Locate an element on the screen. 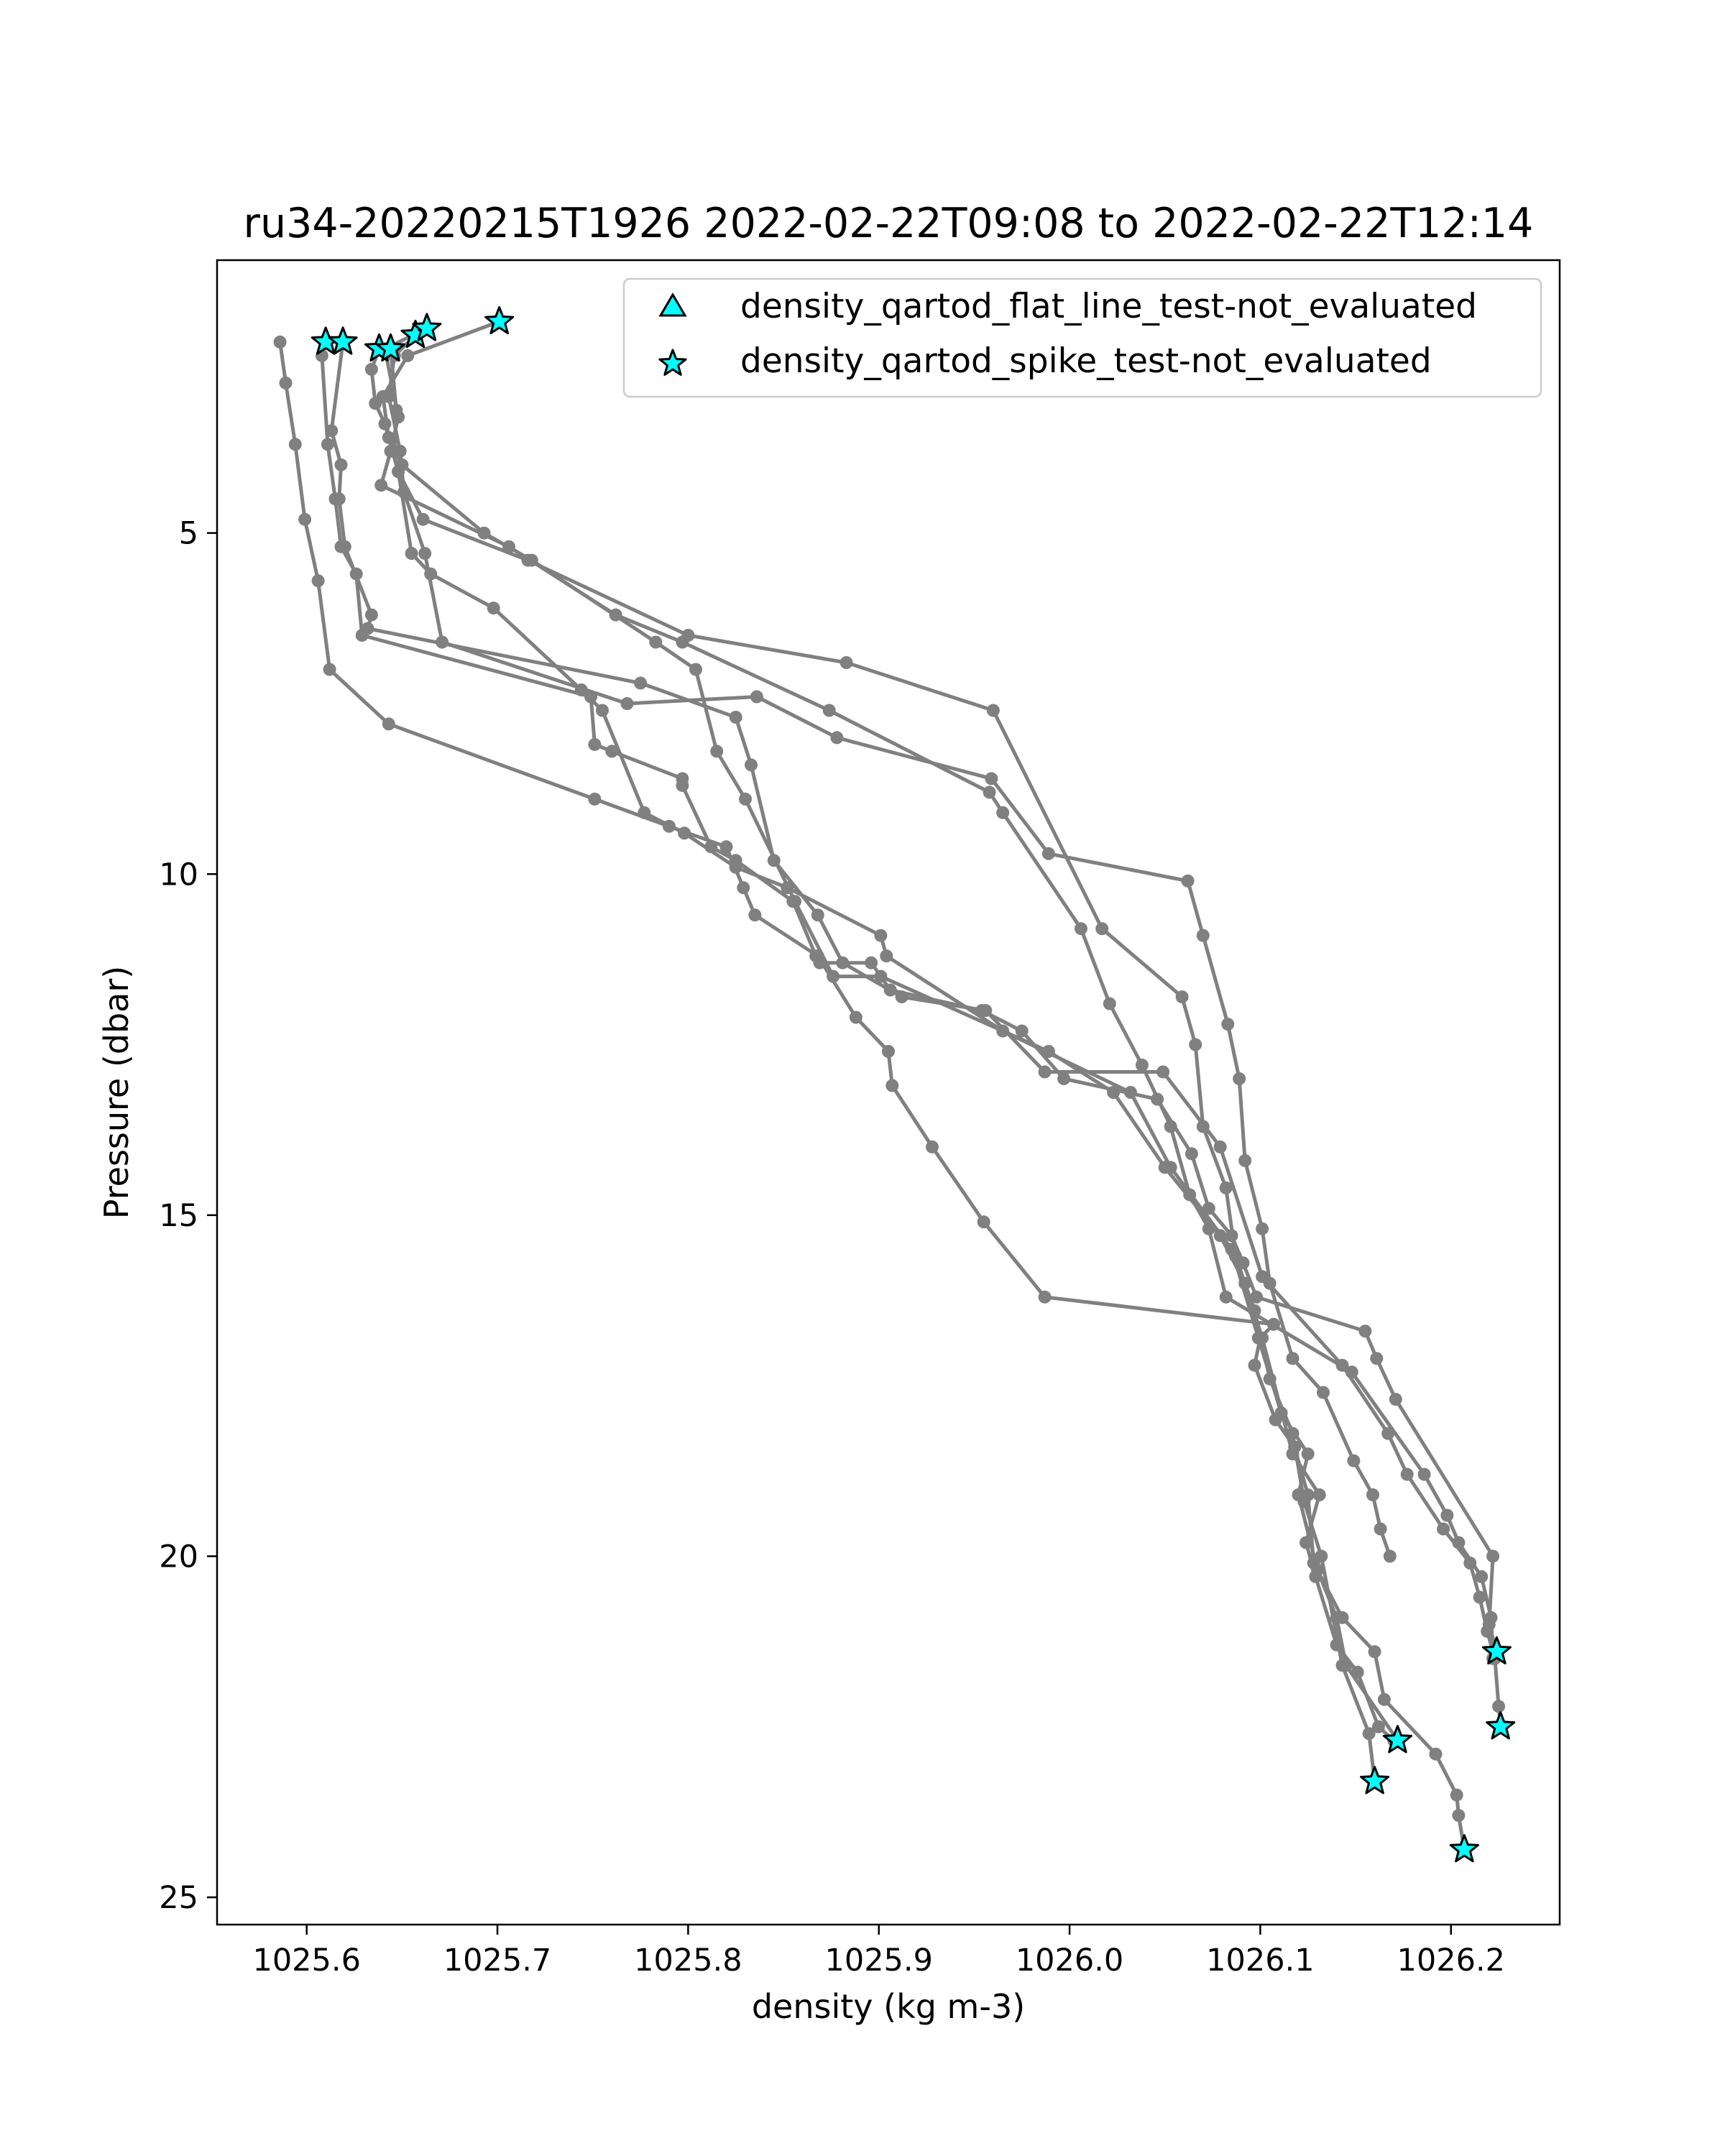  y-tick-label: 20 is located at coordinates (178, 1557).